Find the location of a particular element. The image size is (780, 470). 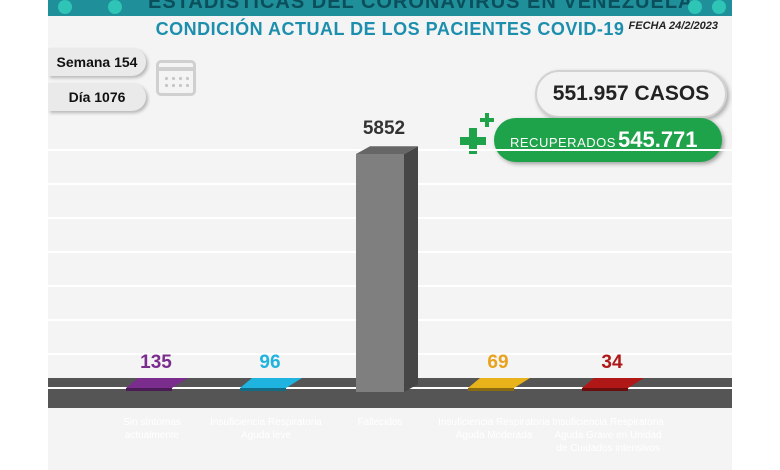

data-label: 135 is located at coordinates (156, 362).